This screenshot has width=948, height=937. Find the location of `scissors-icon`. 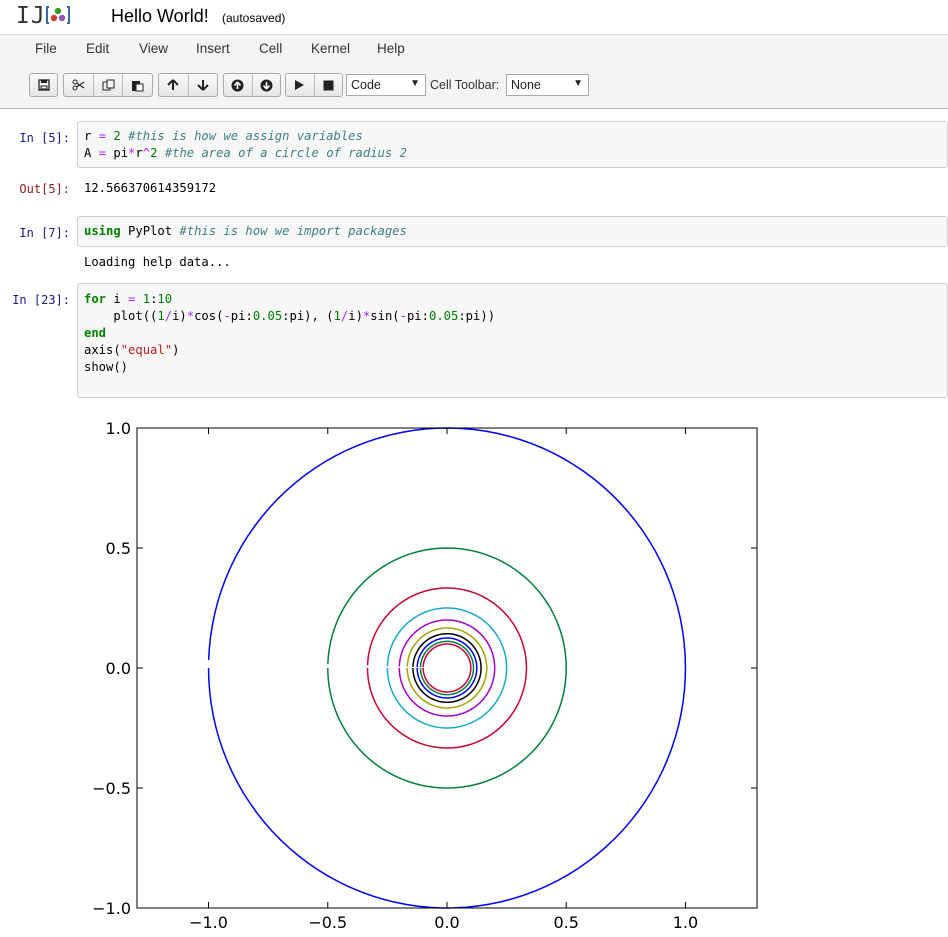

scissors-icon is located at coordinates (78, 85).